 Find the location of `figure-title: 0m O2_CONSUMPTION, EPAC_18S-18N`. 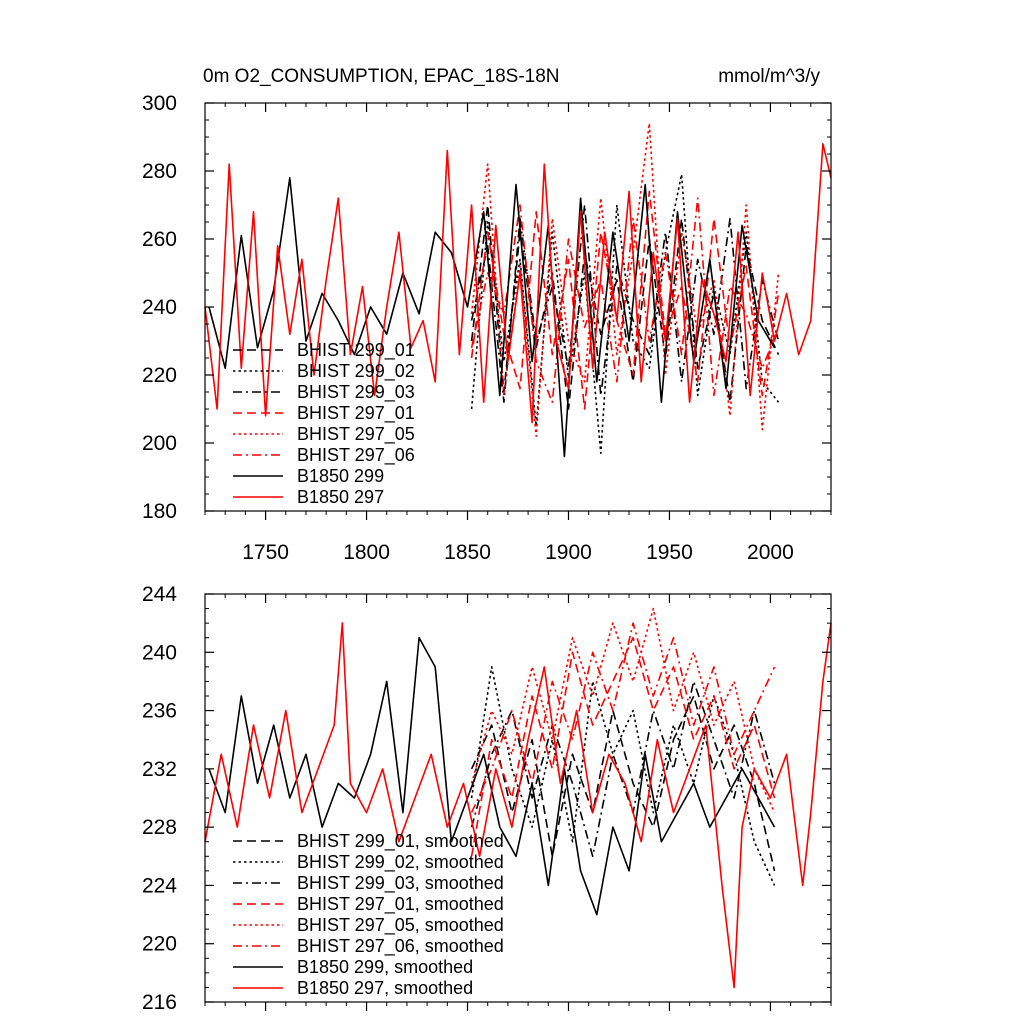

figure-title: 0m O2_CONSUMPTION, EPAC_18S-18N is located at coordinates (381, 76).